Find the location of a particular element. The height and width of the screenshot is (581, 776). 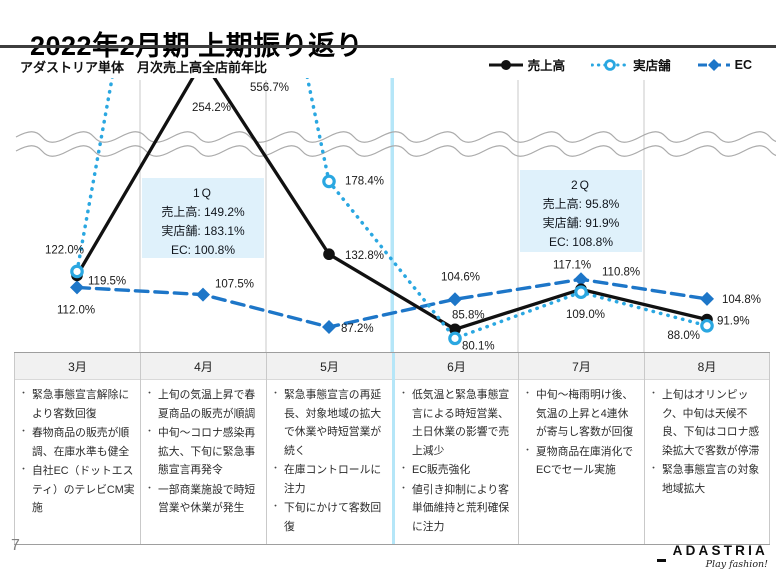

bullet-item: 緊急事態宣言の対象地域拡大 is located at coordinates (706, 479).